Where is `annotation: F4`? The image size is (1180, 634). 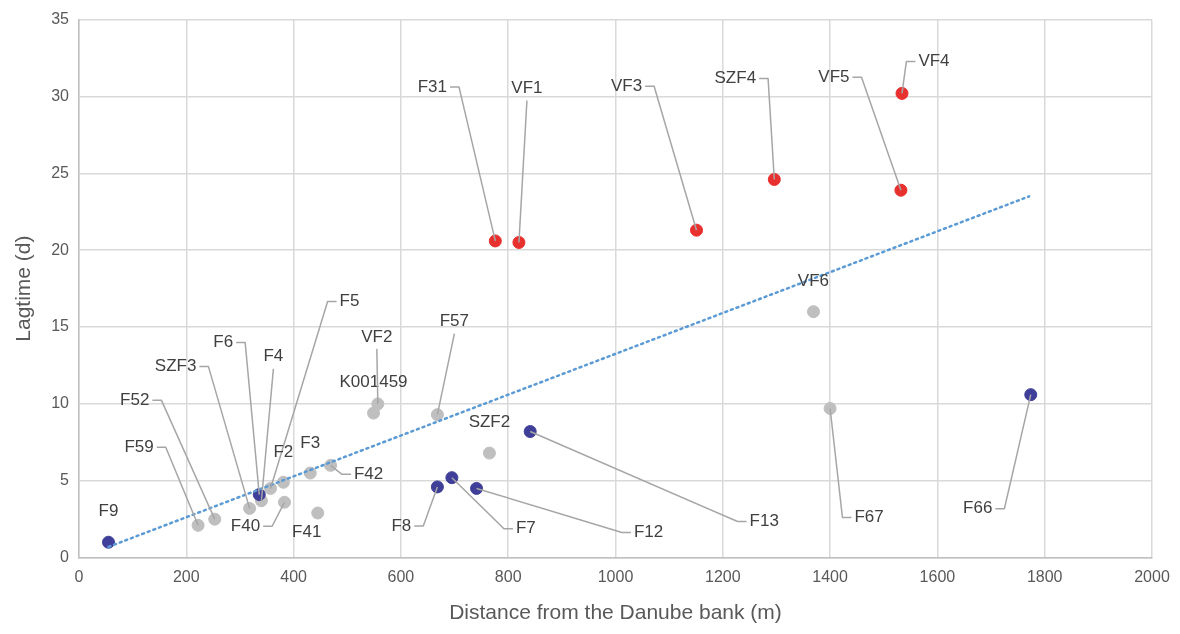
annotation: F4 is located at coordinates (273, 356).